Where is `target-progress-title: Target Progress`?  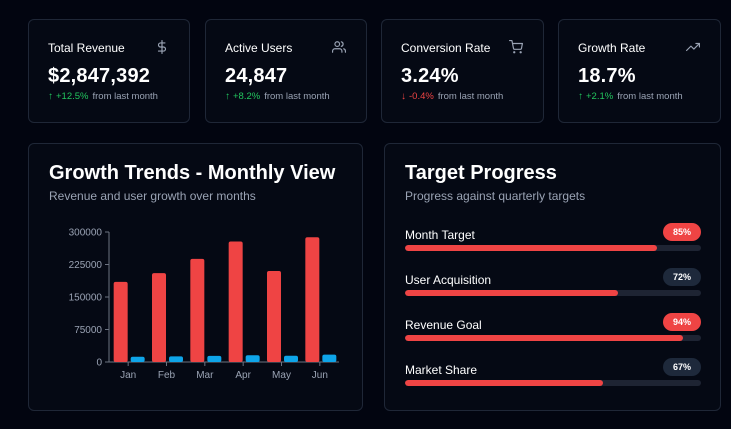 target-progress-title: Target Progress is located at coordinates (481, 173).